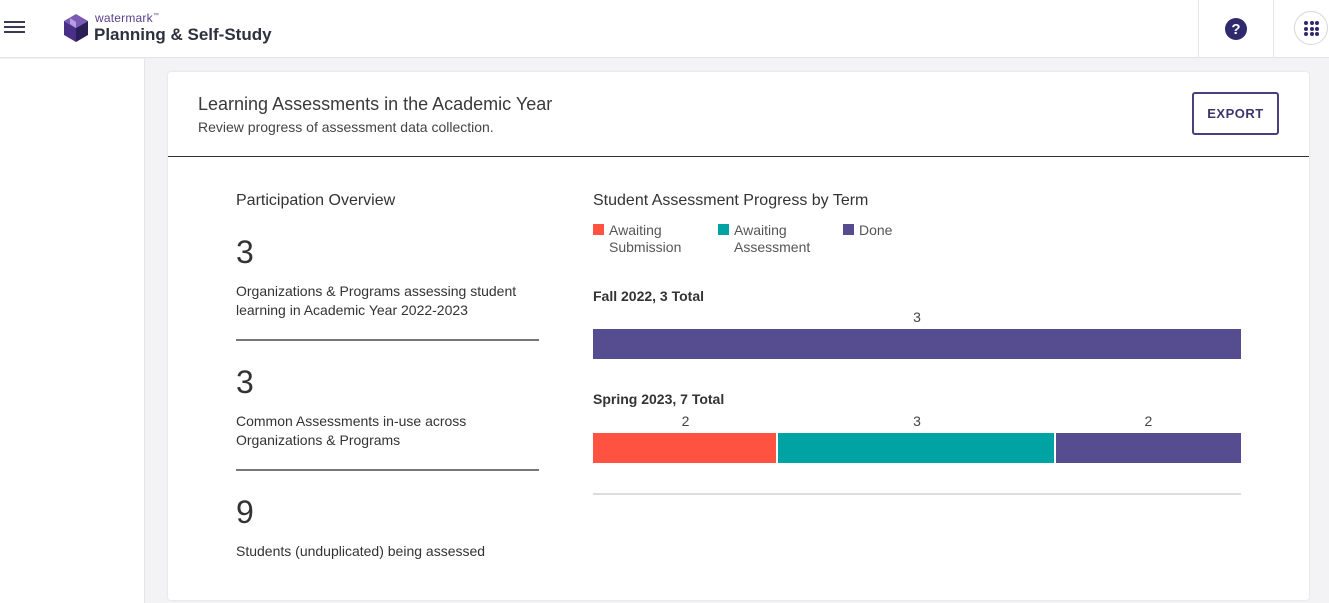 The image size is (1329, 603). What do you see at coordinates (731, 200) in the screenshot?
I see `chart-title: Student Assessment Progress by Term` at bounding box center [731, 200].